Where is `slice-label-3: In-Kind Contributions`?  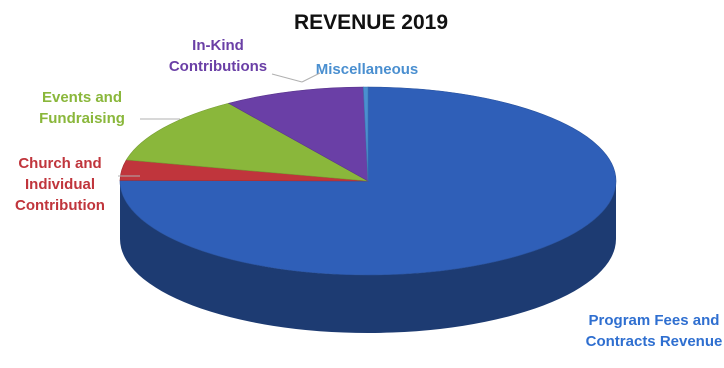 slice-label-3: In-Kind Contributions is located at coordinates (218, 56).